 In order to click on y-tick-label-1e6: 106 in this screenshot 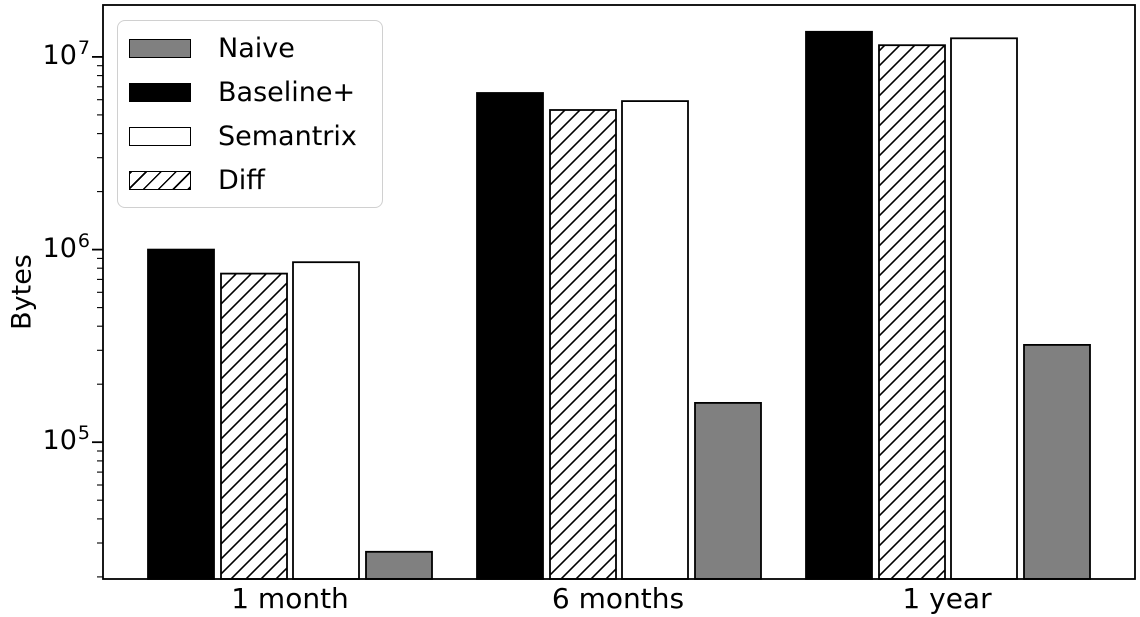, I will do `click(54, 248)`.